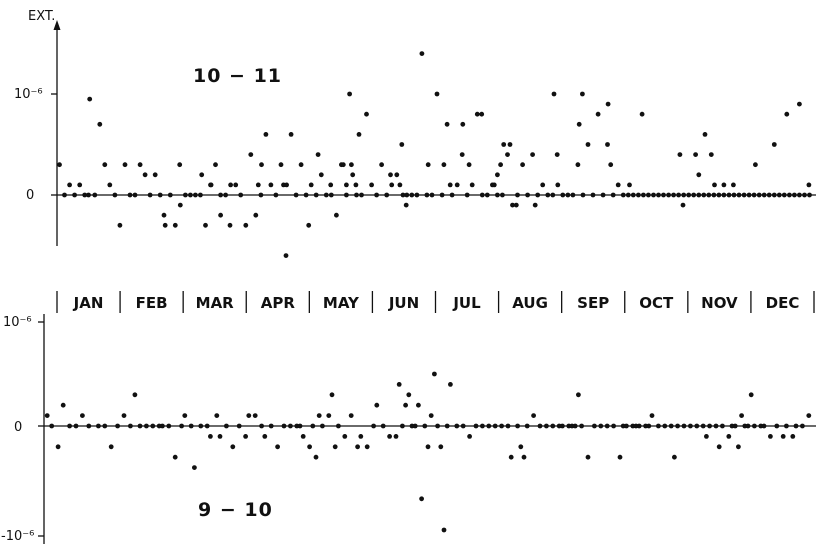  Describe the element at coordinates (237, 76) in the screenshot. I see `top-panel-label: 10 − 11` at that location.